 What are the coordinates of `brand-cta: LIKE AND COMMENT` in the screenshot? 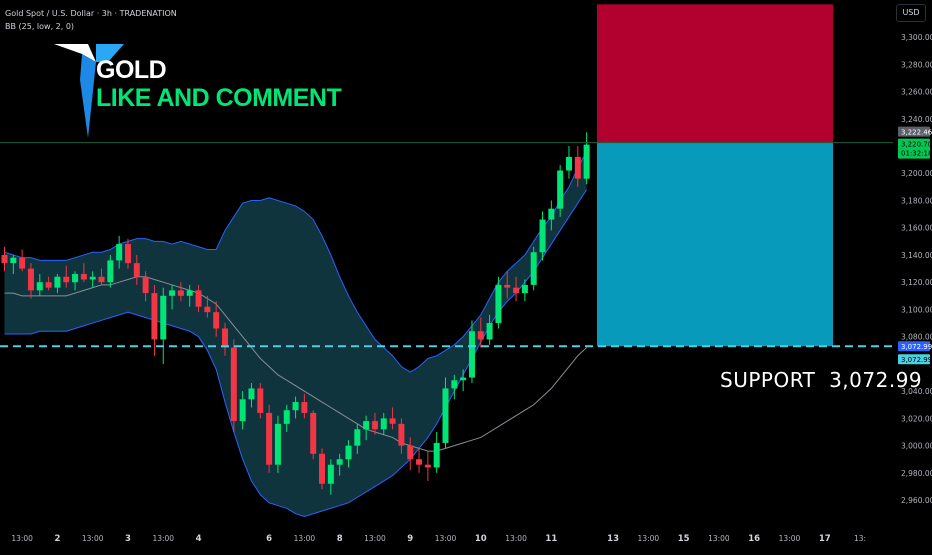 It's located at (219, 98).